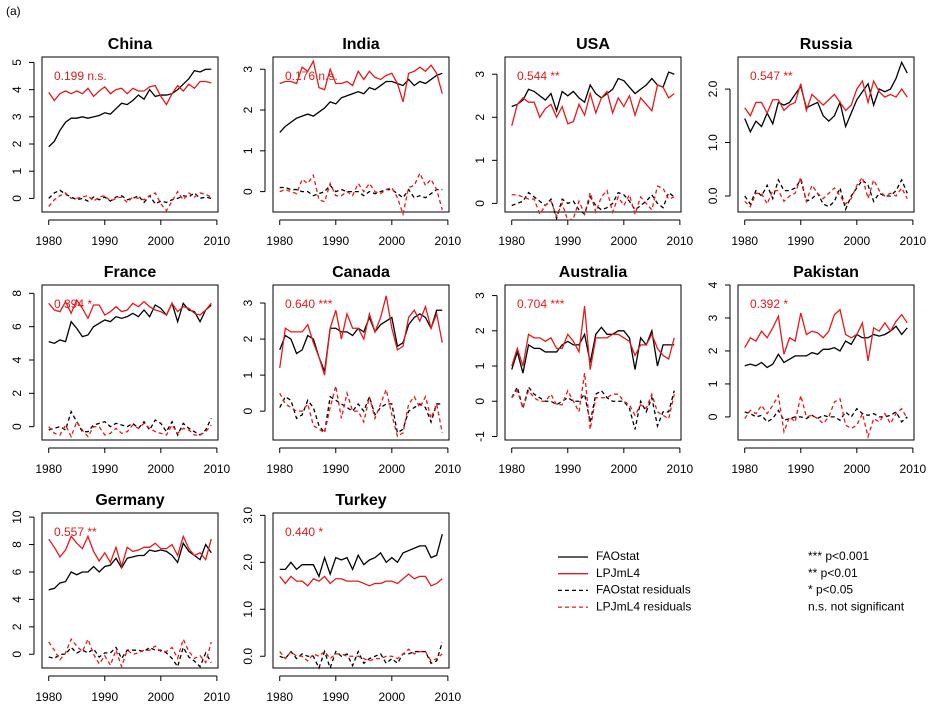 This screenshot has height=713, width=952. Describe the element at coordinates (856, 606) in the screenshot. I see `significance-note: n.s. not significant` at that location.